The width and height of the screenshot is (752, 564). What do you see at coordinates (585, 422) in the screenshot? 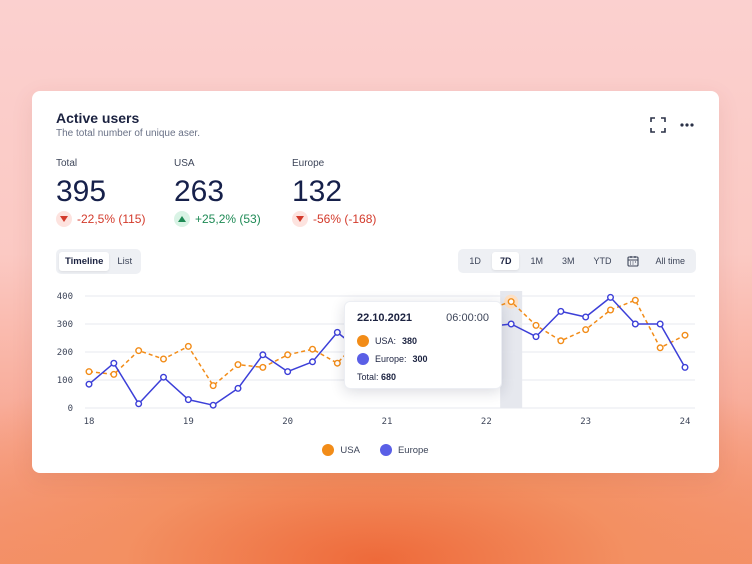
I see `x-tick-label: 23` at bounding box center [585, 422].